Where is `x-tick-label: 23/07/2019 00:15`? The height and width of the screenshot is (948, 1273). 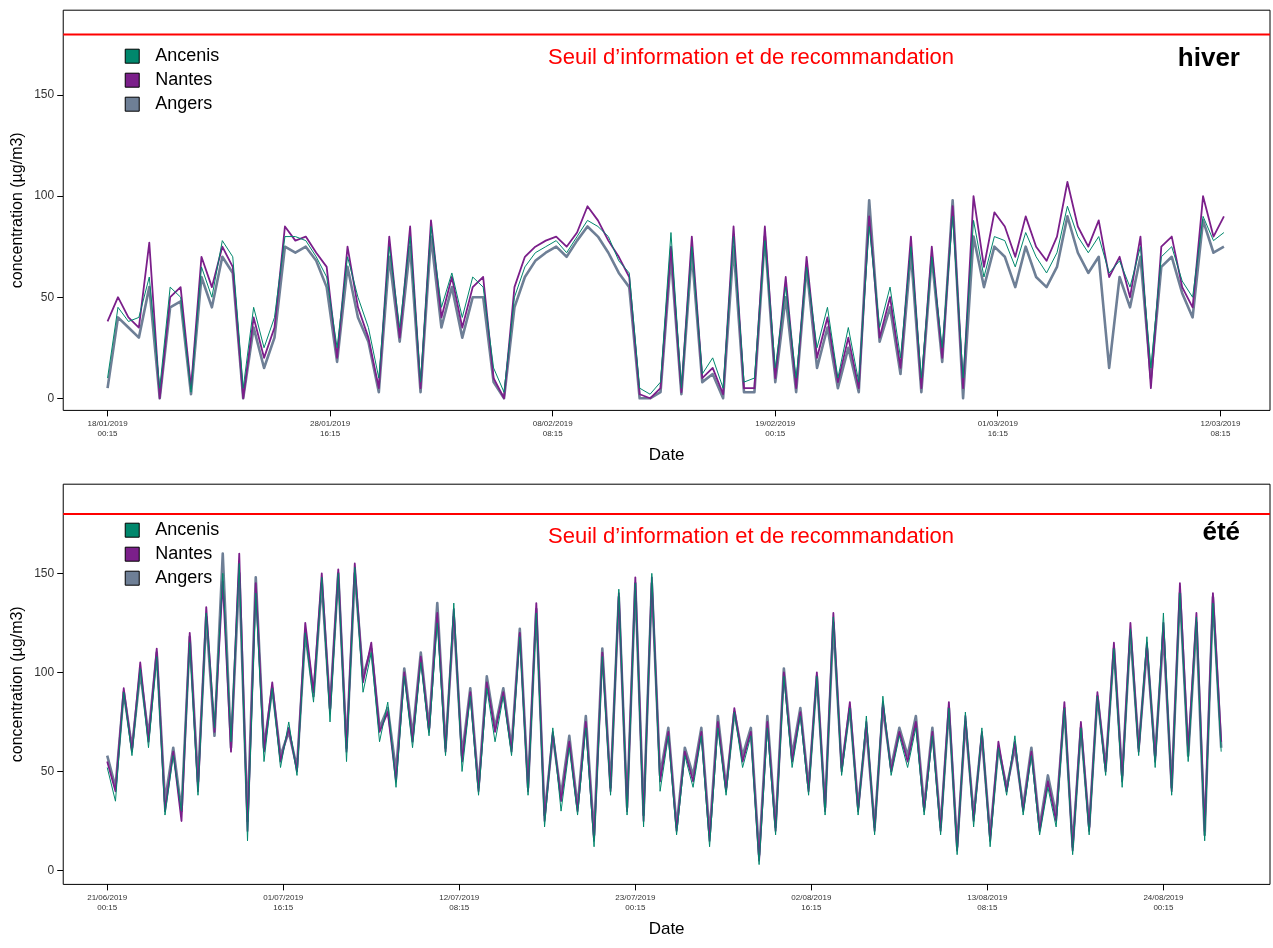
x-tick-label: 23/07/2019 00:15 is located at coordinates (635, 902).